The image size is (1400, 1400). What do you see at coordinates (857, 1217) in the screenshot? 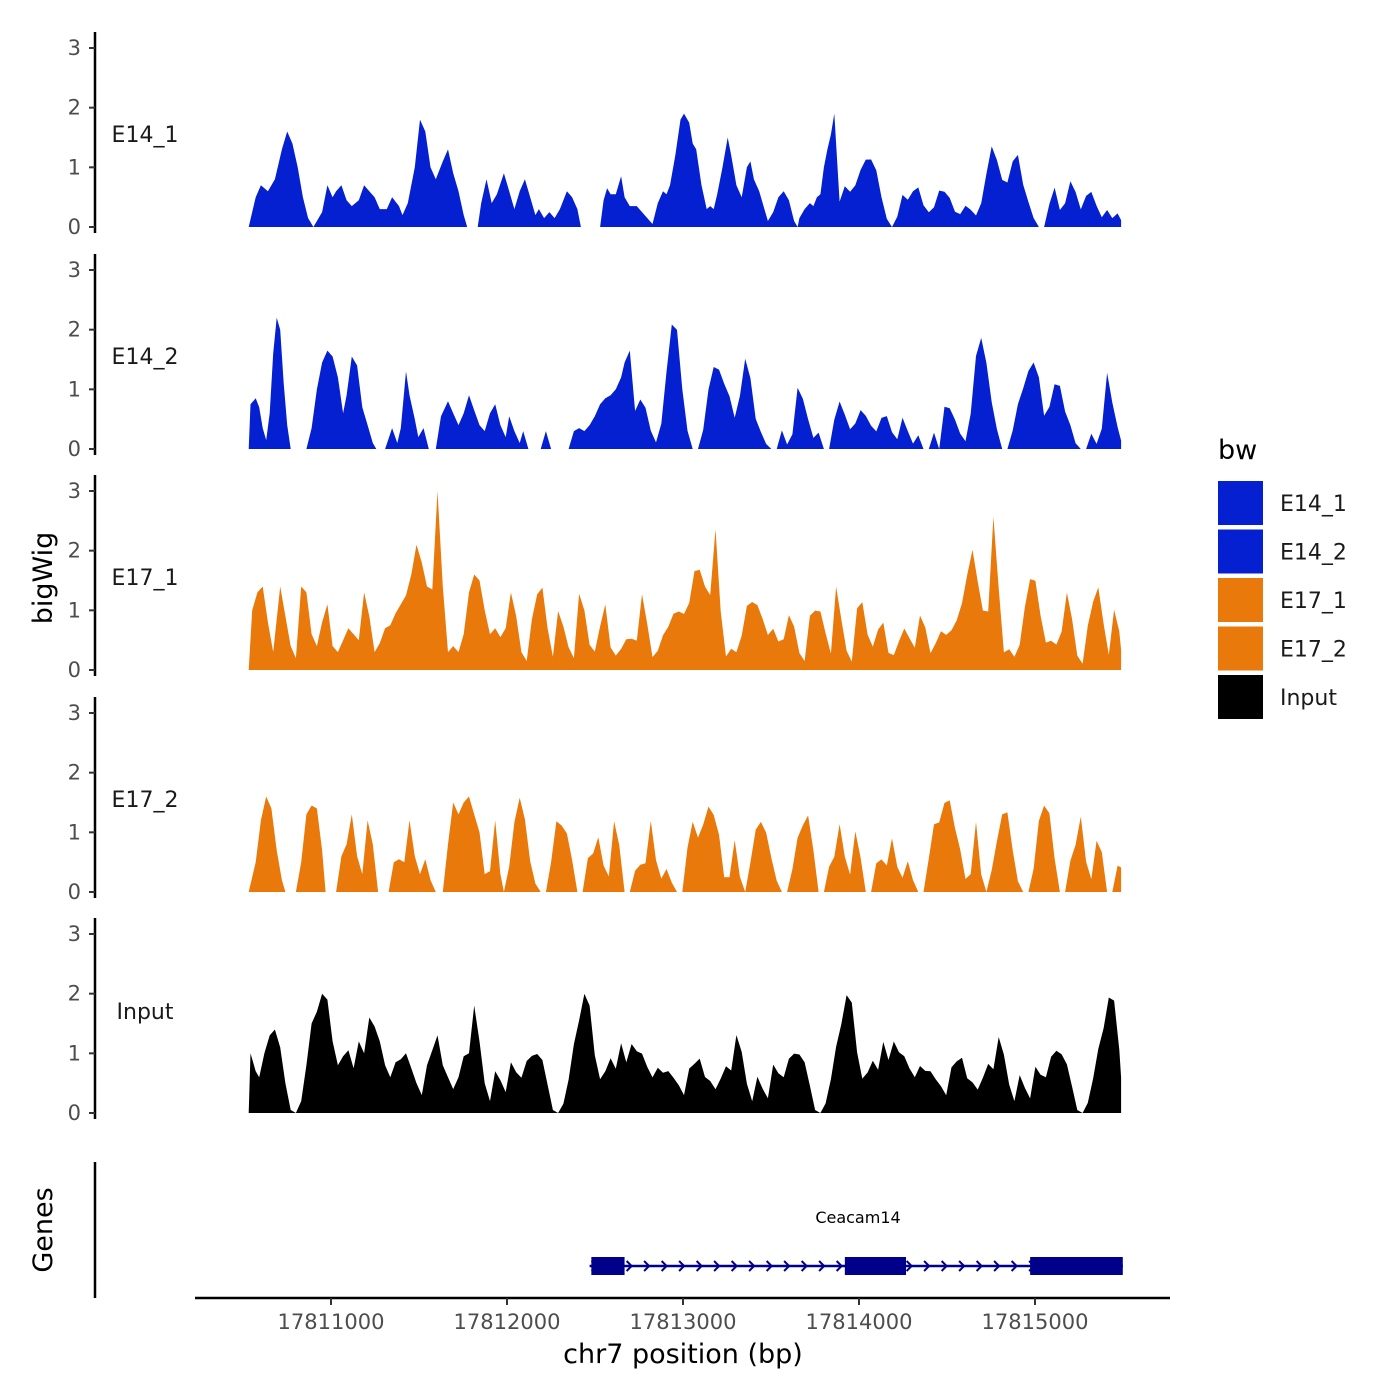
I see `gene-name-label: Ceacam14` at bounding box center [857, 1217].